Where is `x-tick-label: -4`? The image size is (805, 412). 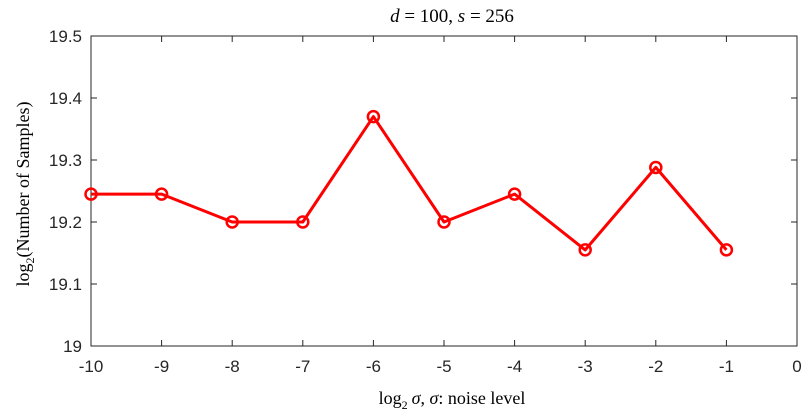
x-tick-label: -4 is located at coordinates (514, 366).